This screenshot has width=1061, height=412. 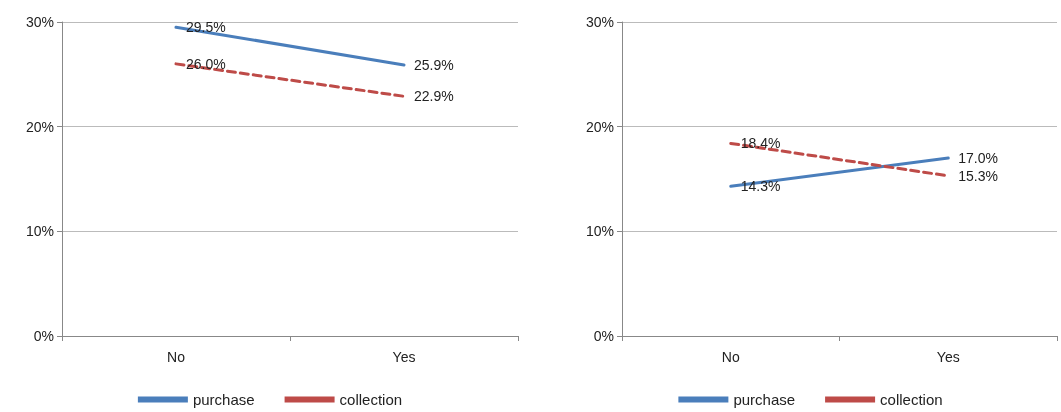 What do you see at coordinates (760, 186) in the screenshot?
I see `data-label: 14.3%` at bounding box center [760, 186].